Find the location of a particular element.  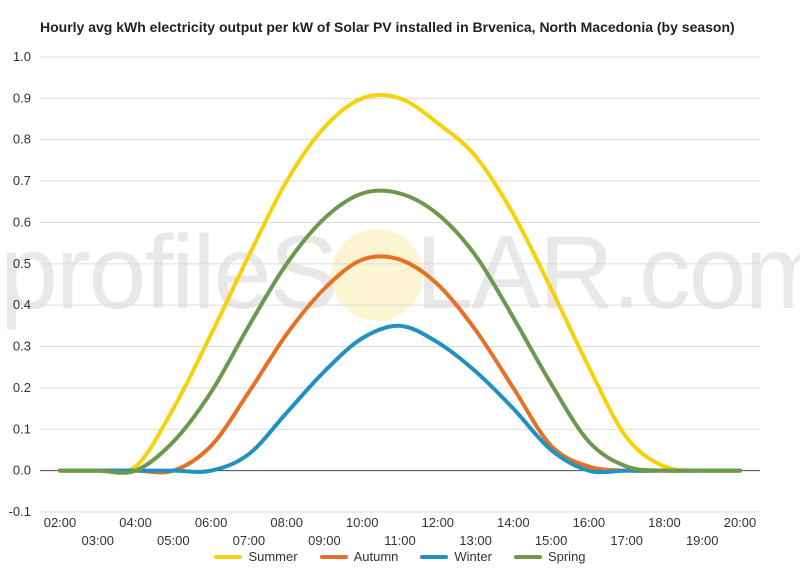

x-tick-label: 18:00 is located at coordinates (664, 522).